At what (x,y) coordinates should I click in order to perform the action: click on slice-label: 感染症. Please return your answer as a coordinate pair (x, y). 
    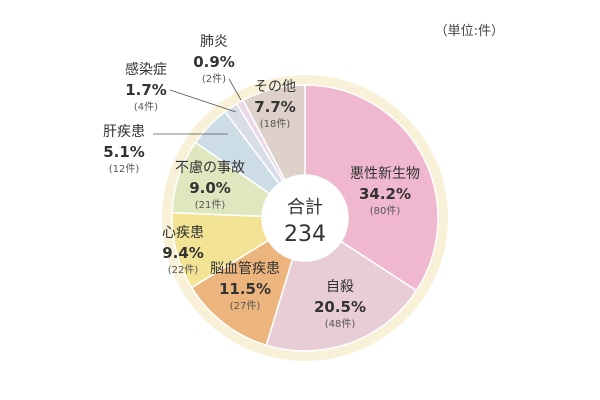
    Looking at the image, I should click on (146, 69).